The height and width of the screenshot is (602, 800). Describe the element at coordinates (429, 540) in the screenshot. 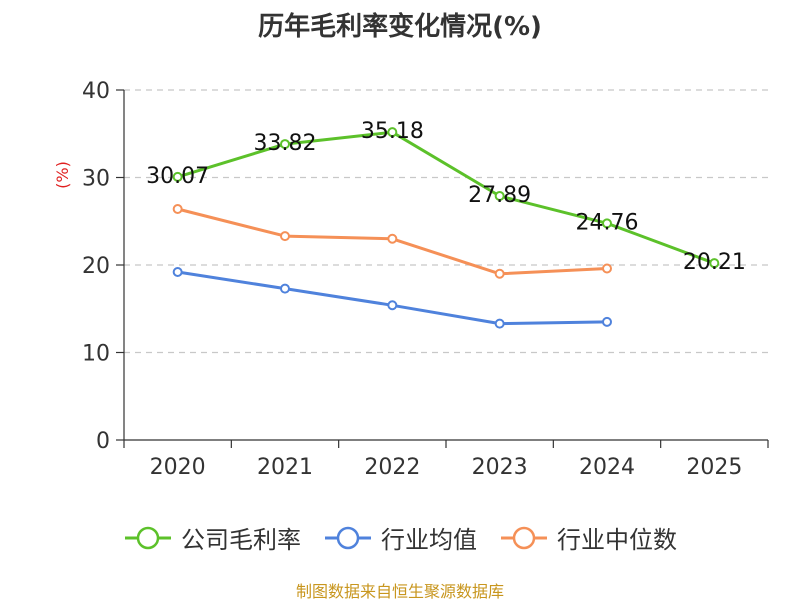

I see `legend-label: 行业均值` at that location.